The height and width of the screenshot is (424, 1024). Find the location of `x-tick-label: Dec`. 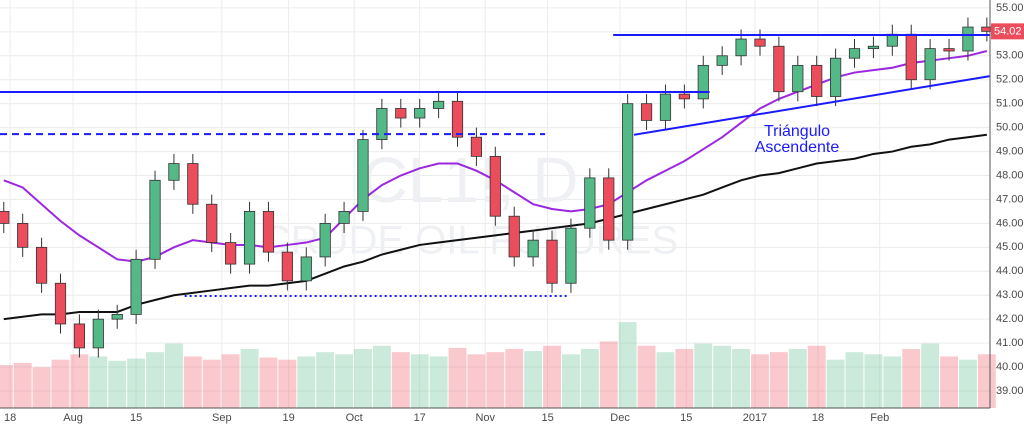

x-tick-label: Dec is located at coordinates (620, 418).